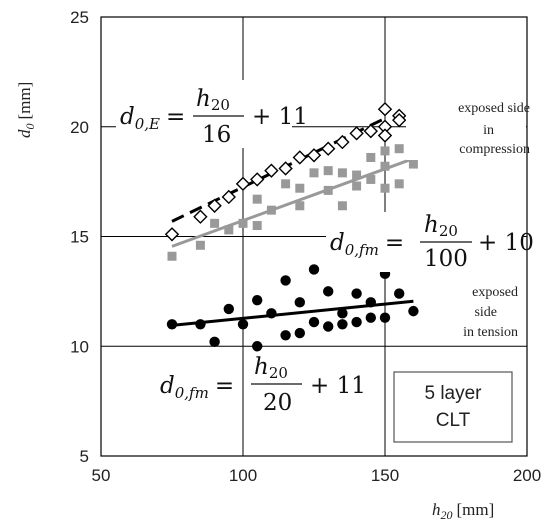 Image resolution: width=552 pixels, height=522 pixels. What do you see at coordinates (84, 456) in the screenshot?
I see `y-tick-label-5: 5` at bounding box center [84, 456].